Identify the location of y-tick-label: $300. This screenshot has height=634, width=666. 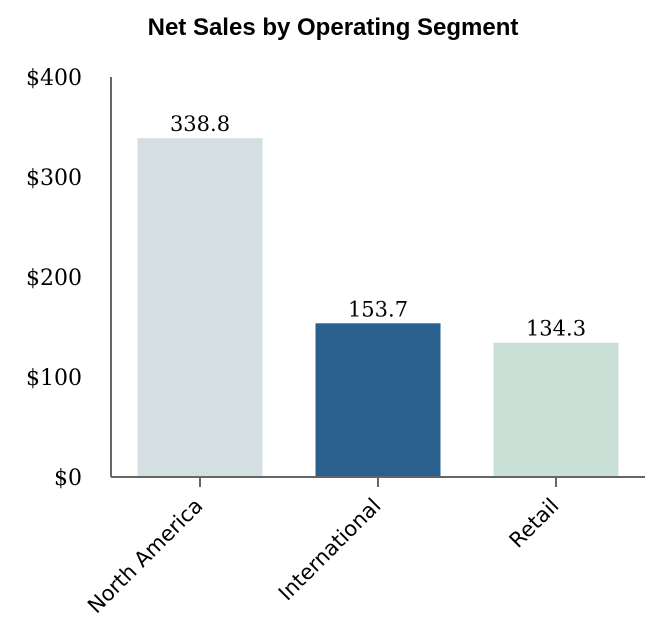
(54, 178).